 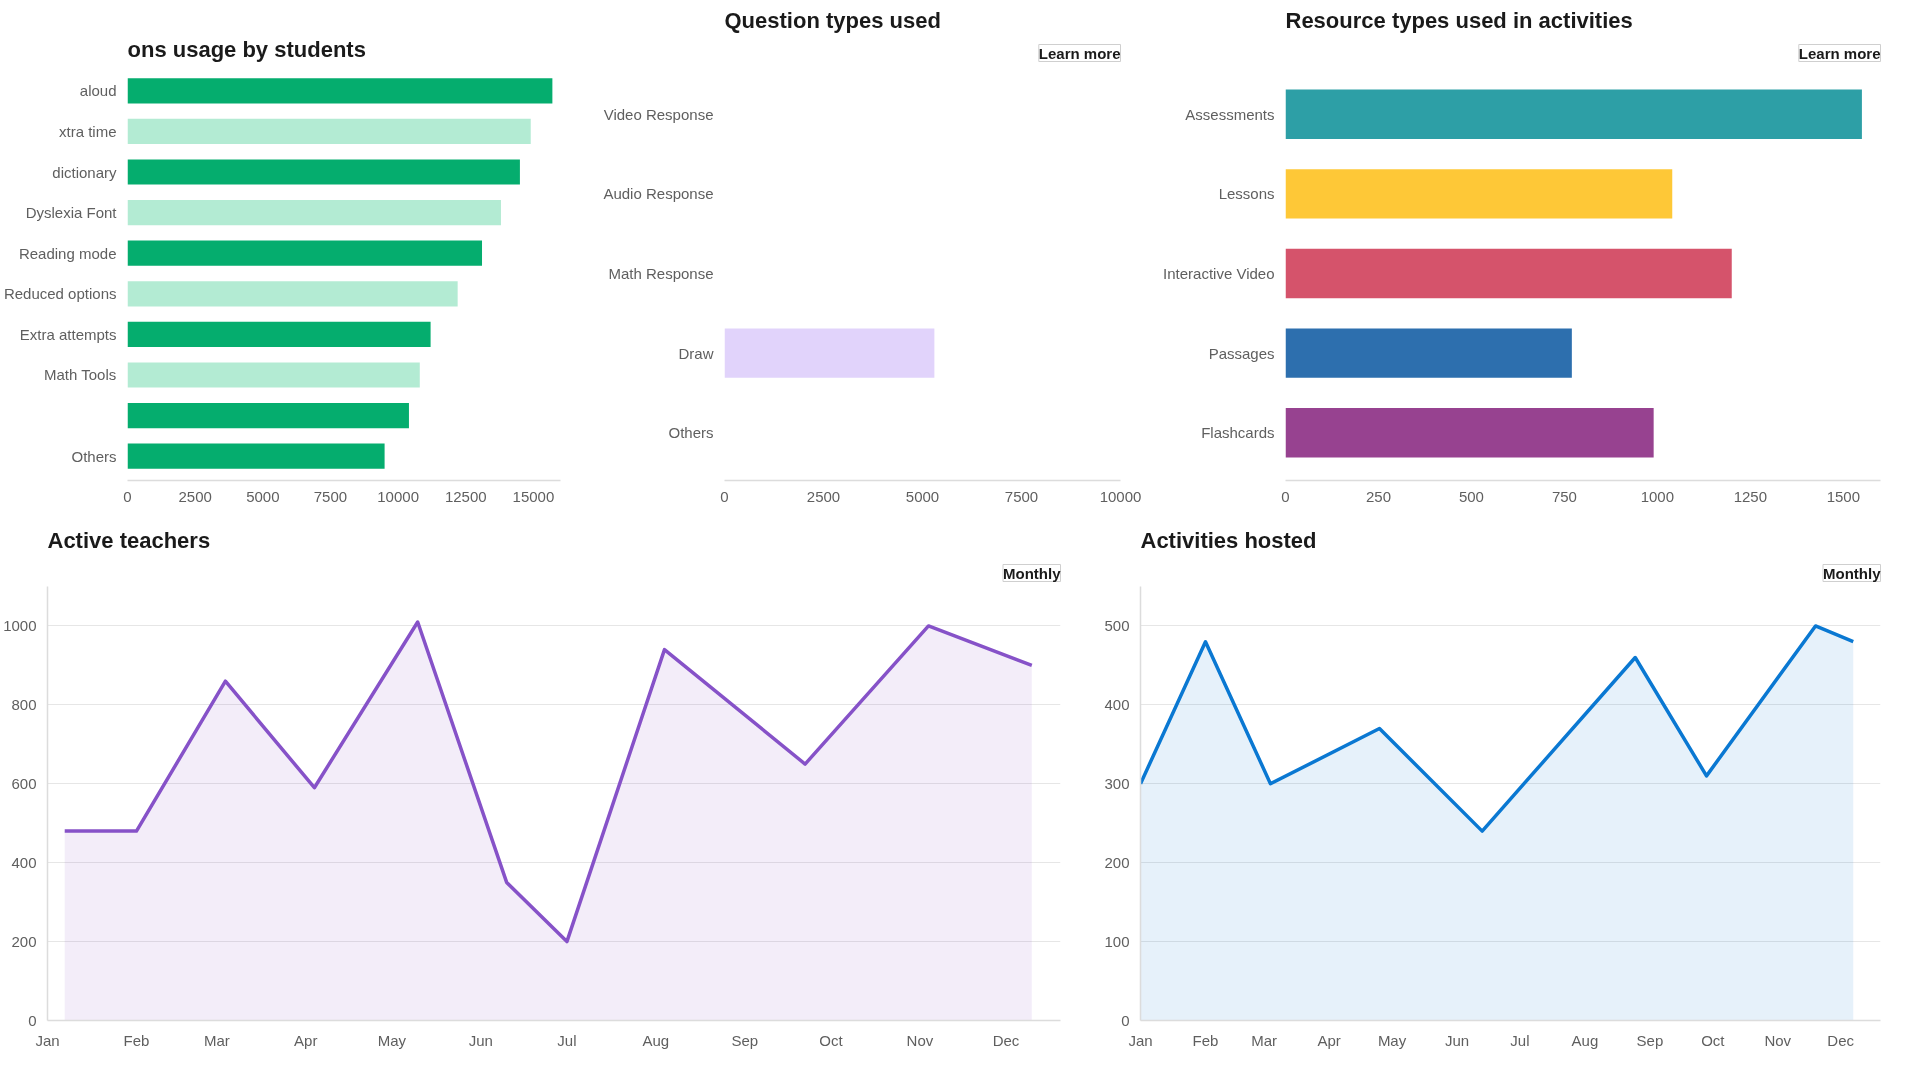 What do you see at coordinates (80, 375) in the screenshot?
I see `y-tick-label: Math Tools` at bounding box center [80, 375].